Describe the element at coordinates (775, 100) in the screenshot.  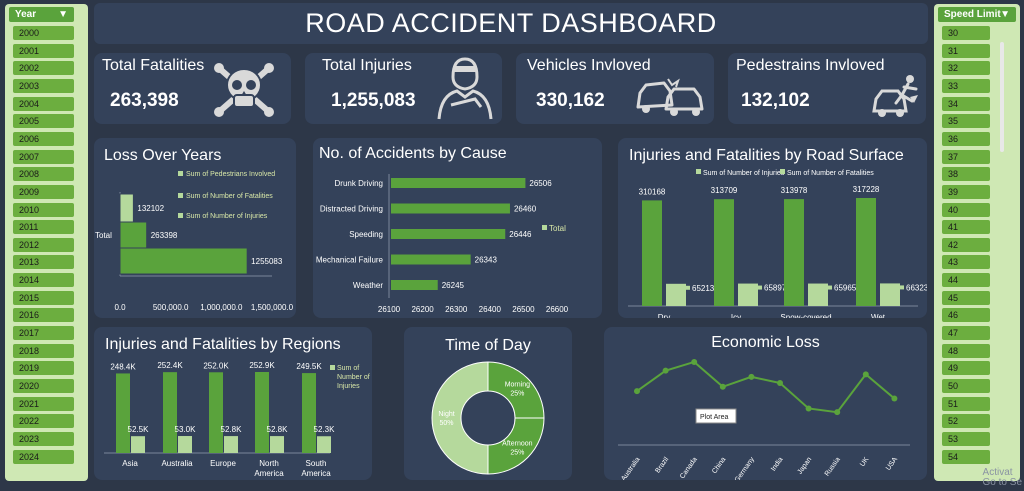
I see `kpi-pedestrians-value: 132,102` at that location.